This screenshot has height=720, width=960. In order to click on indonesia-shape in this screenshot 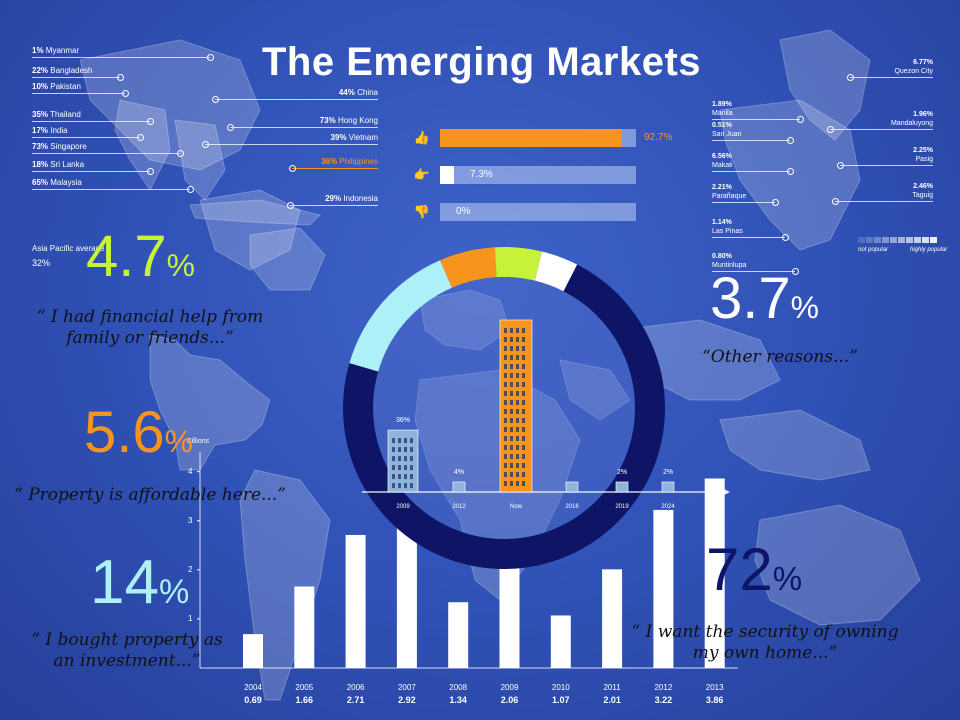, I will do `click(255, 212)`.